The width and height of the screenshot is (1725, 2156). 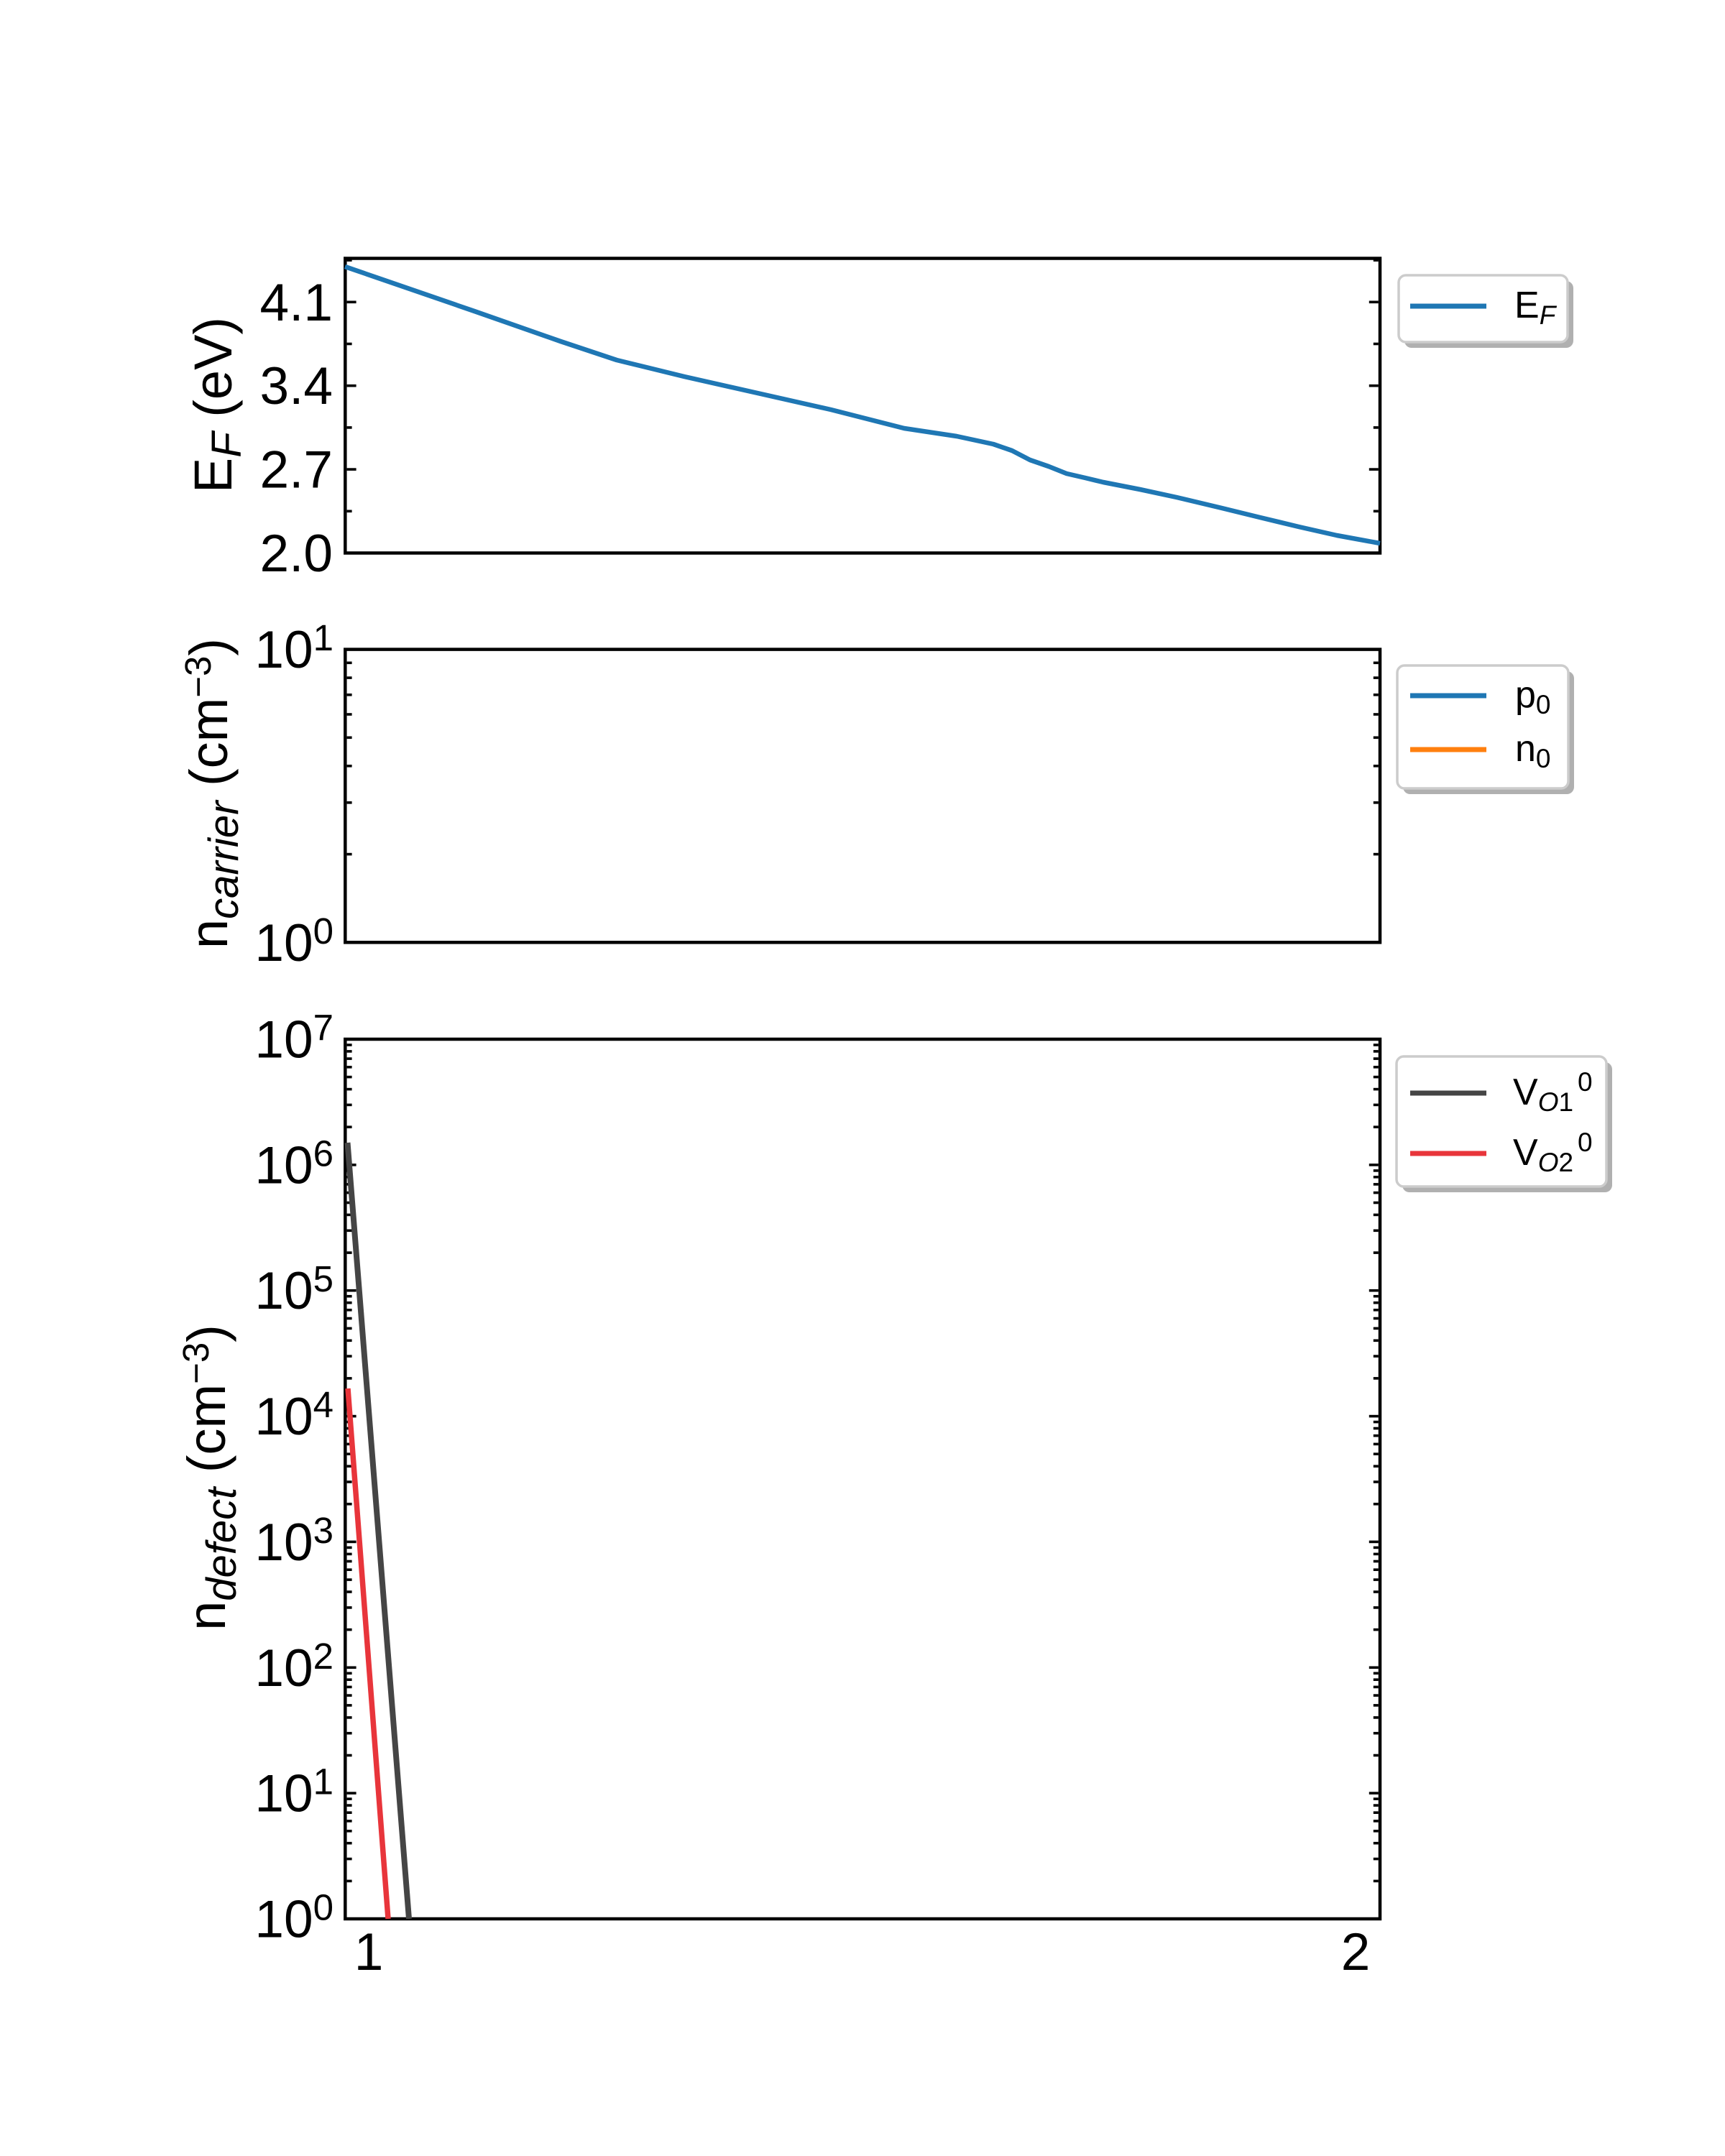 I want to click on svg-text: 4.1, so click(x=296, y=303).